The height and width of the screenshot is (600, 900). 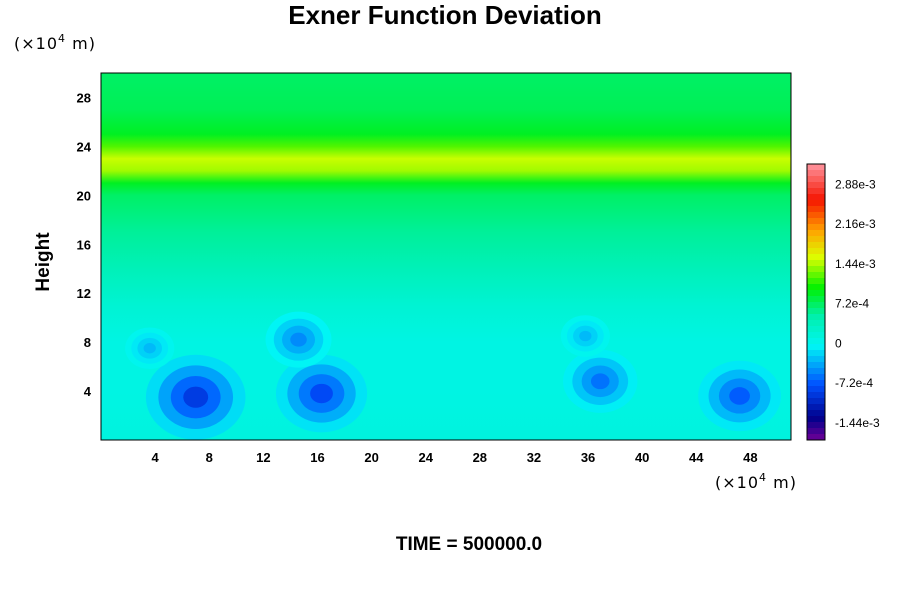 I want to click on colorbar-tick-label: 2.16e-3, so click(x=855, y=224).